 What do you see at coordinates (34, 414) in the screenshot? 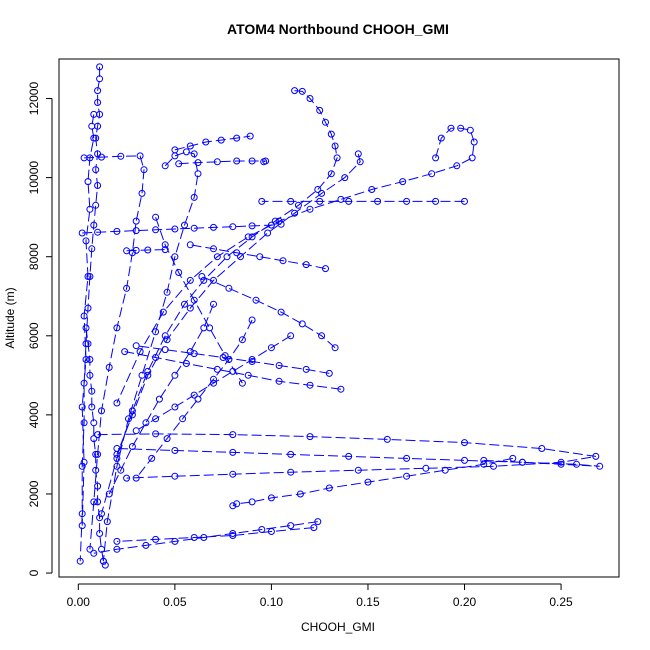
I see `y-tick-label: 4000` at bounding box center [34, 414].